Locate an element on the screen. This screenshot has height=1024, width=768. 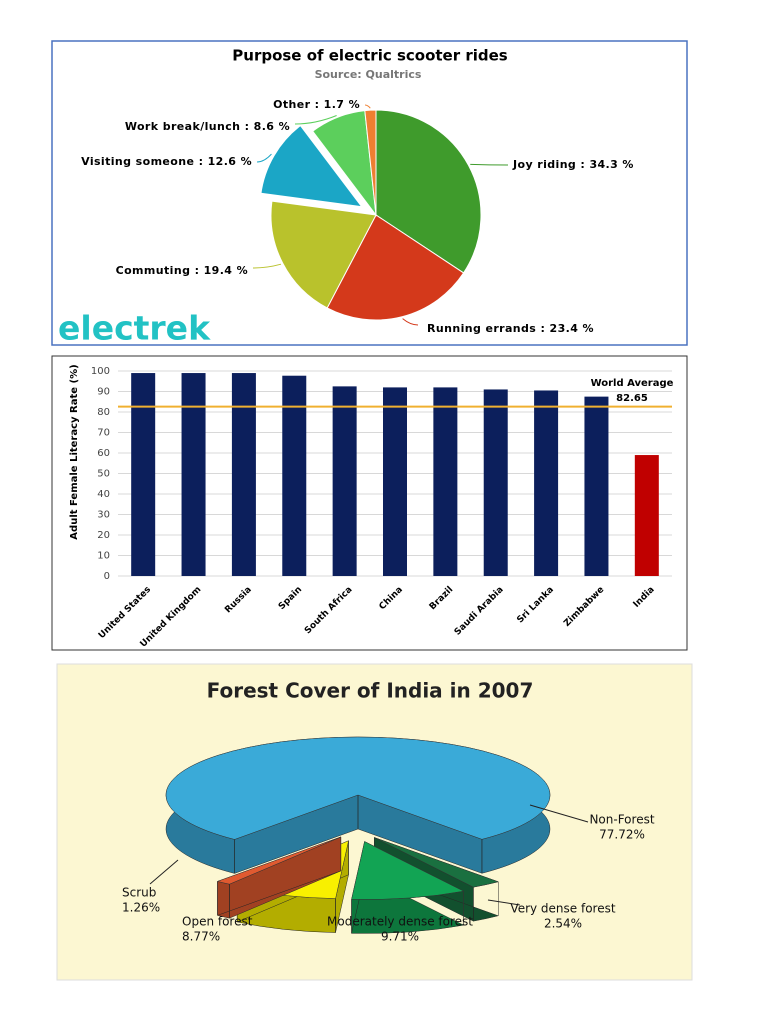
slice-label: Commuting : 19.4 % is located at coordinates (182, 270).